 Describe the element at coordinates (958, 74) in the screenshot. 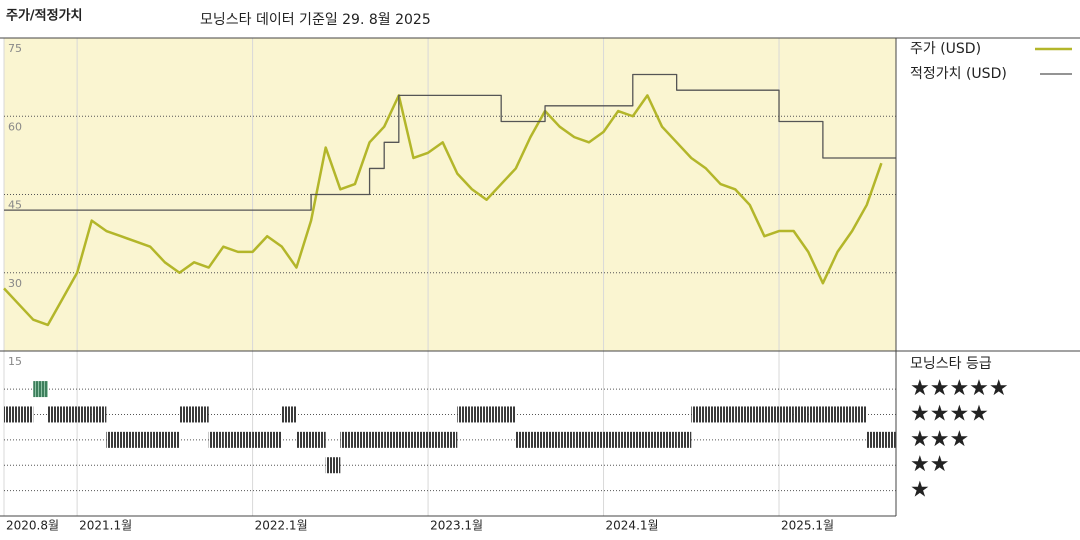

I see `legend-label: 적정가치 (USD)` at that location.